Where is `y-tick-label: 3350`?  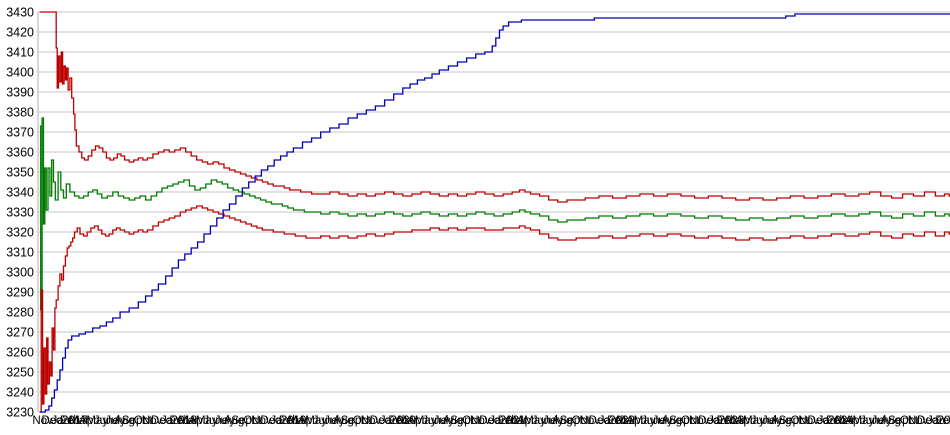
y-tick-label: 3350 is located at coordinates (20, 173).